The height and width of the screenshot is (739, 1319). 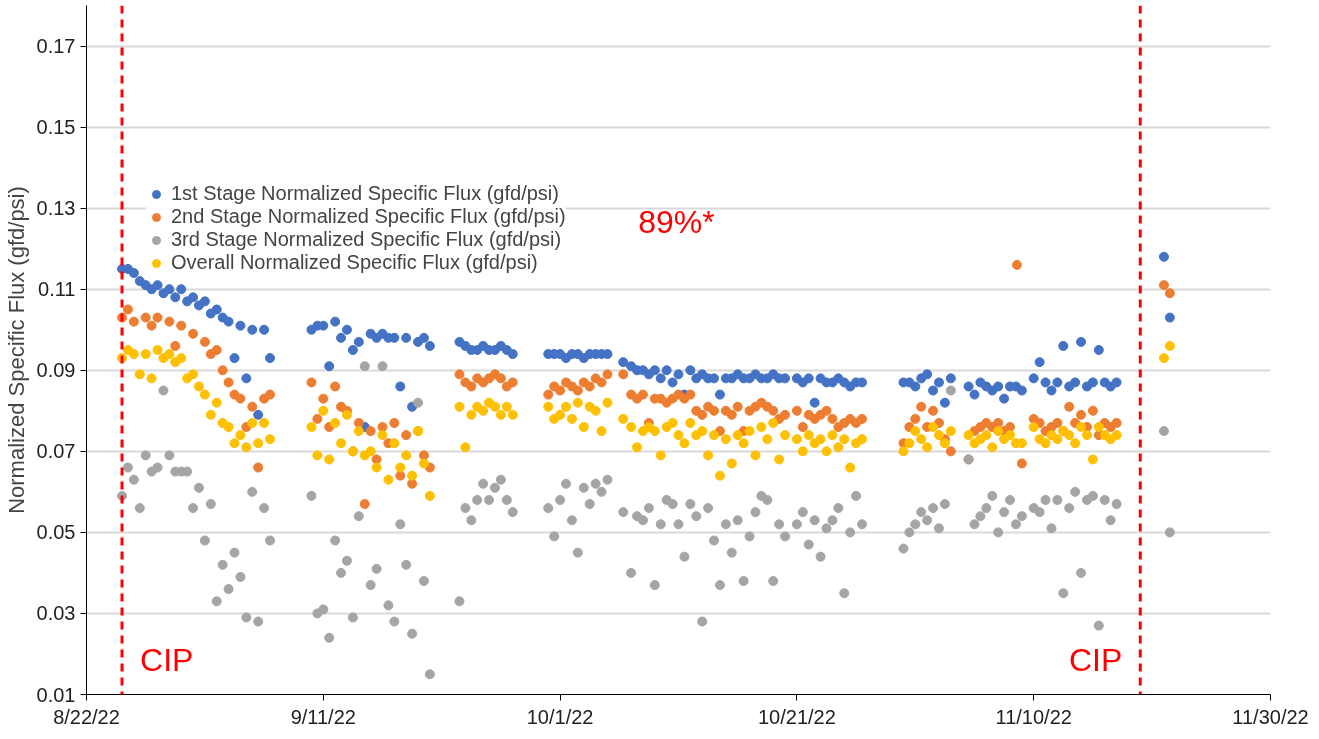 I want to click on y-axis-title: Normalized Specific Flux (gfd/psi), so click(x=16, y=350).